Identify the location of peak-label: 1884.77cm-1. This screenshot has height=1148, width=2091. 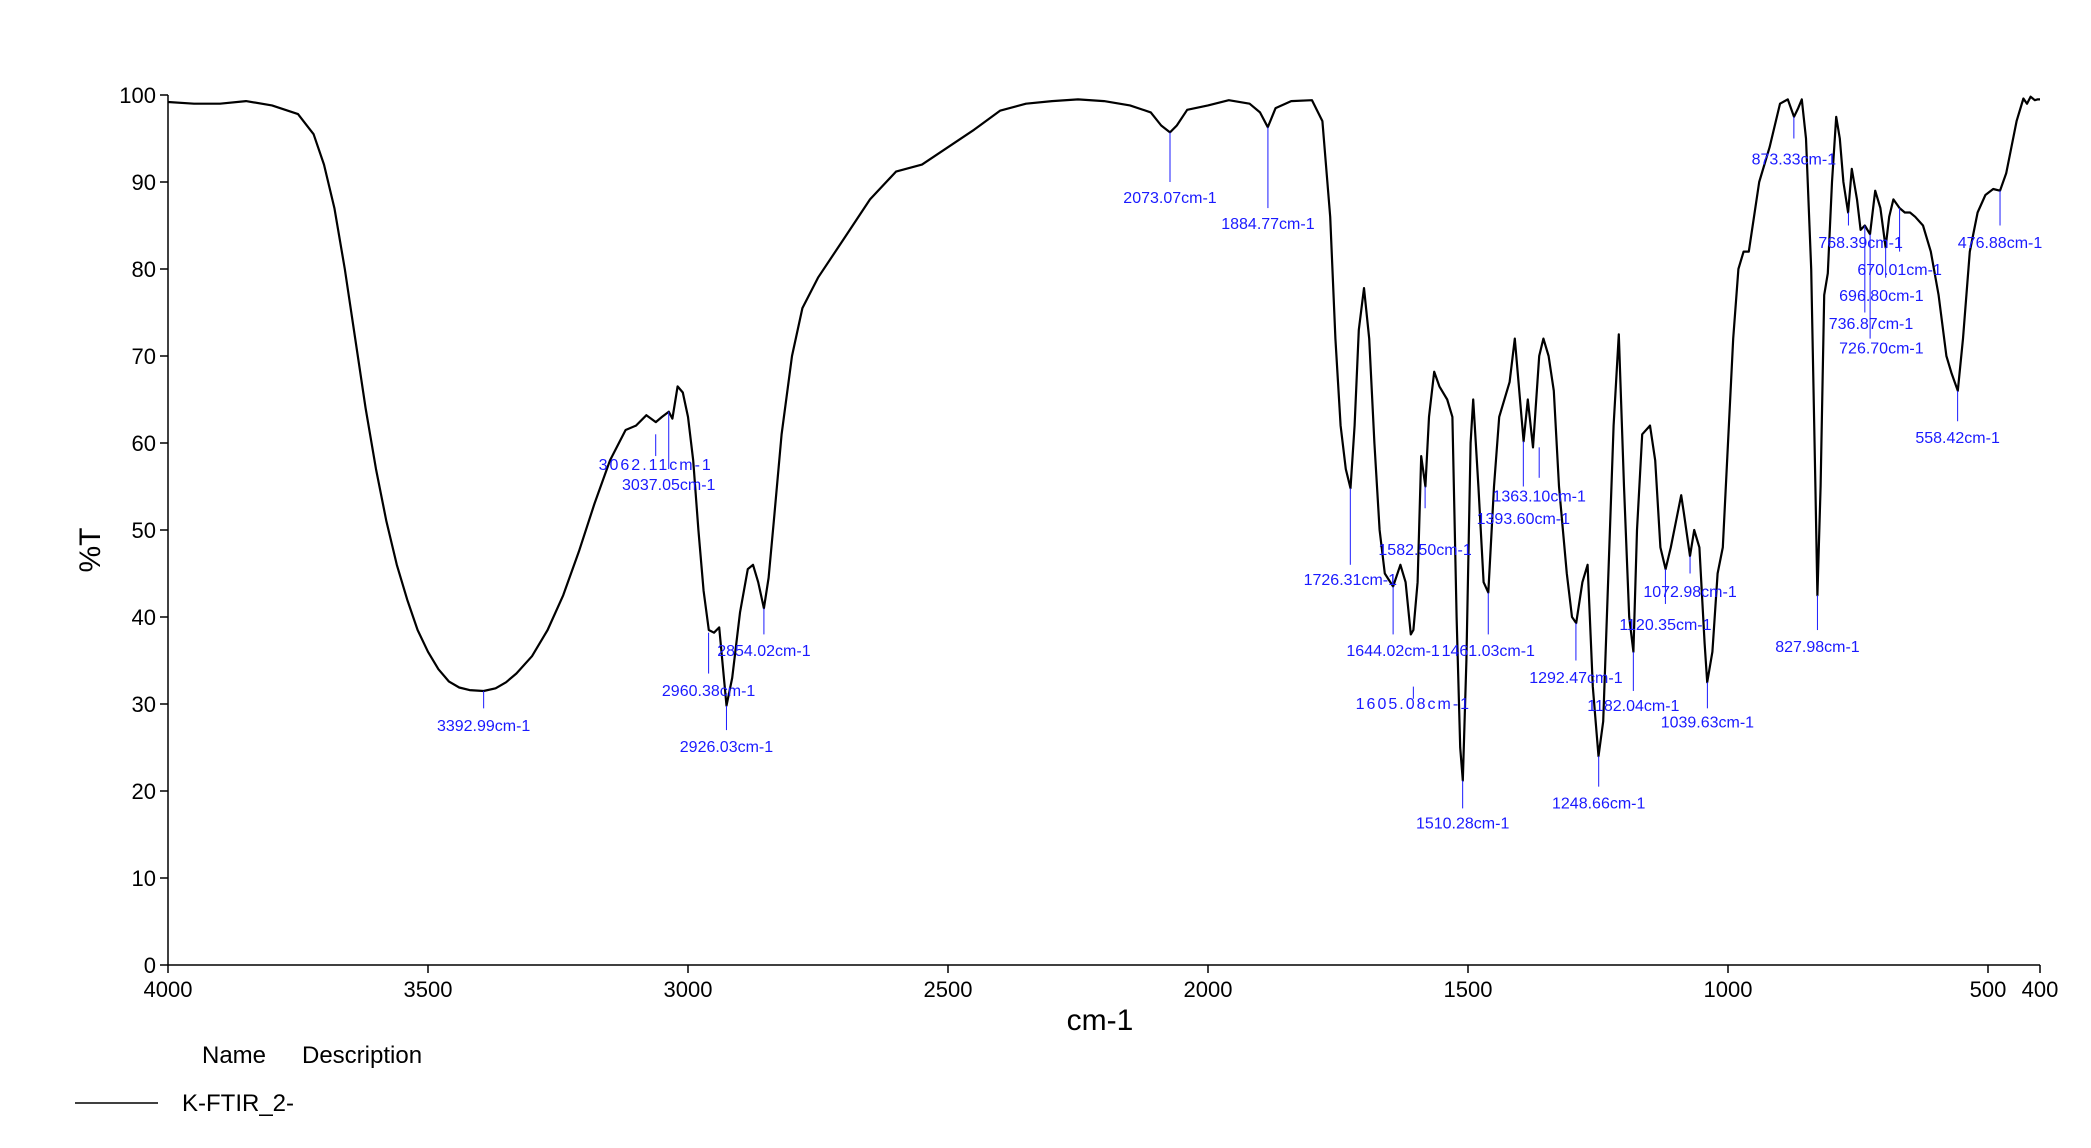
(1267, 224).